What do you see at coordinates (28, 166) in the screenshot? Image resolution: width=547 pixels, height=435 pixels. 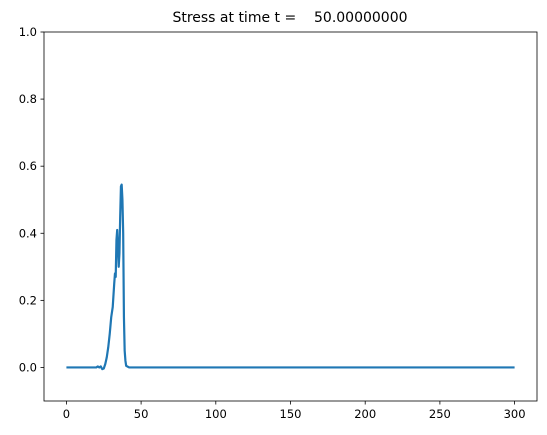 I see `y-tick-label: 0.6` at bounding box center [28, 166].